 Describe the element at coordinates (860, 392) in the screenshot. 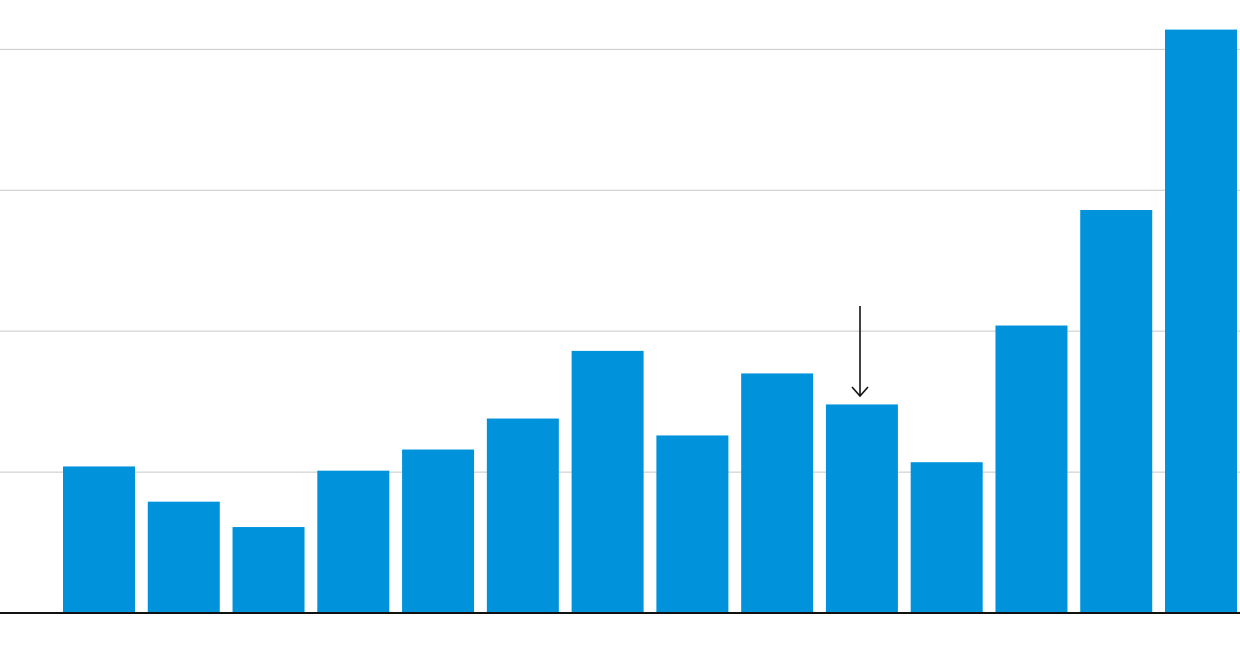

I see `arrow-head` at that location.